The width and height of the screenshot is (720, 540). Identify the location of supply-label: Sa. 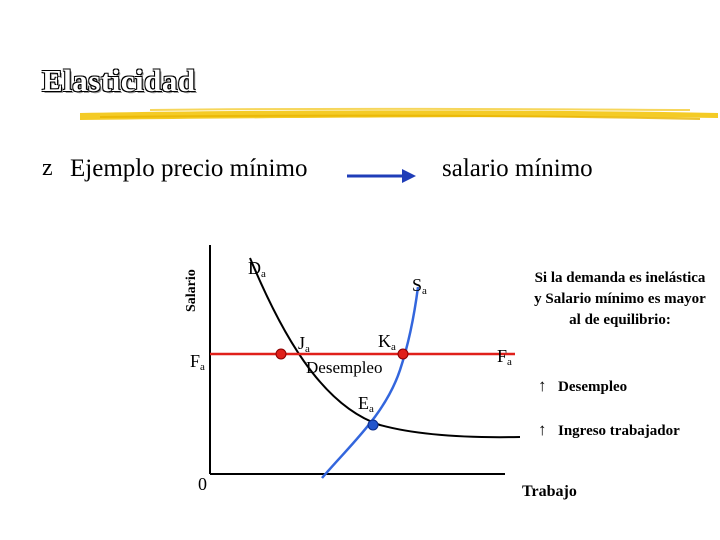
(419, 286).